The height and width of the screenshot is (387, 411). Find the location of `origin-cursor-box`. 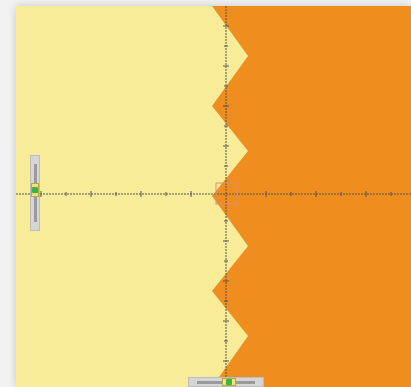

origin-cursor-box is located at coordinates (226, 193).